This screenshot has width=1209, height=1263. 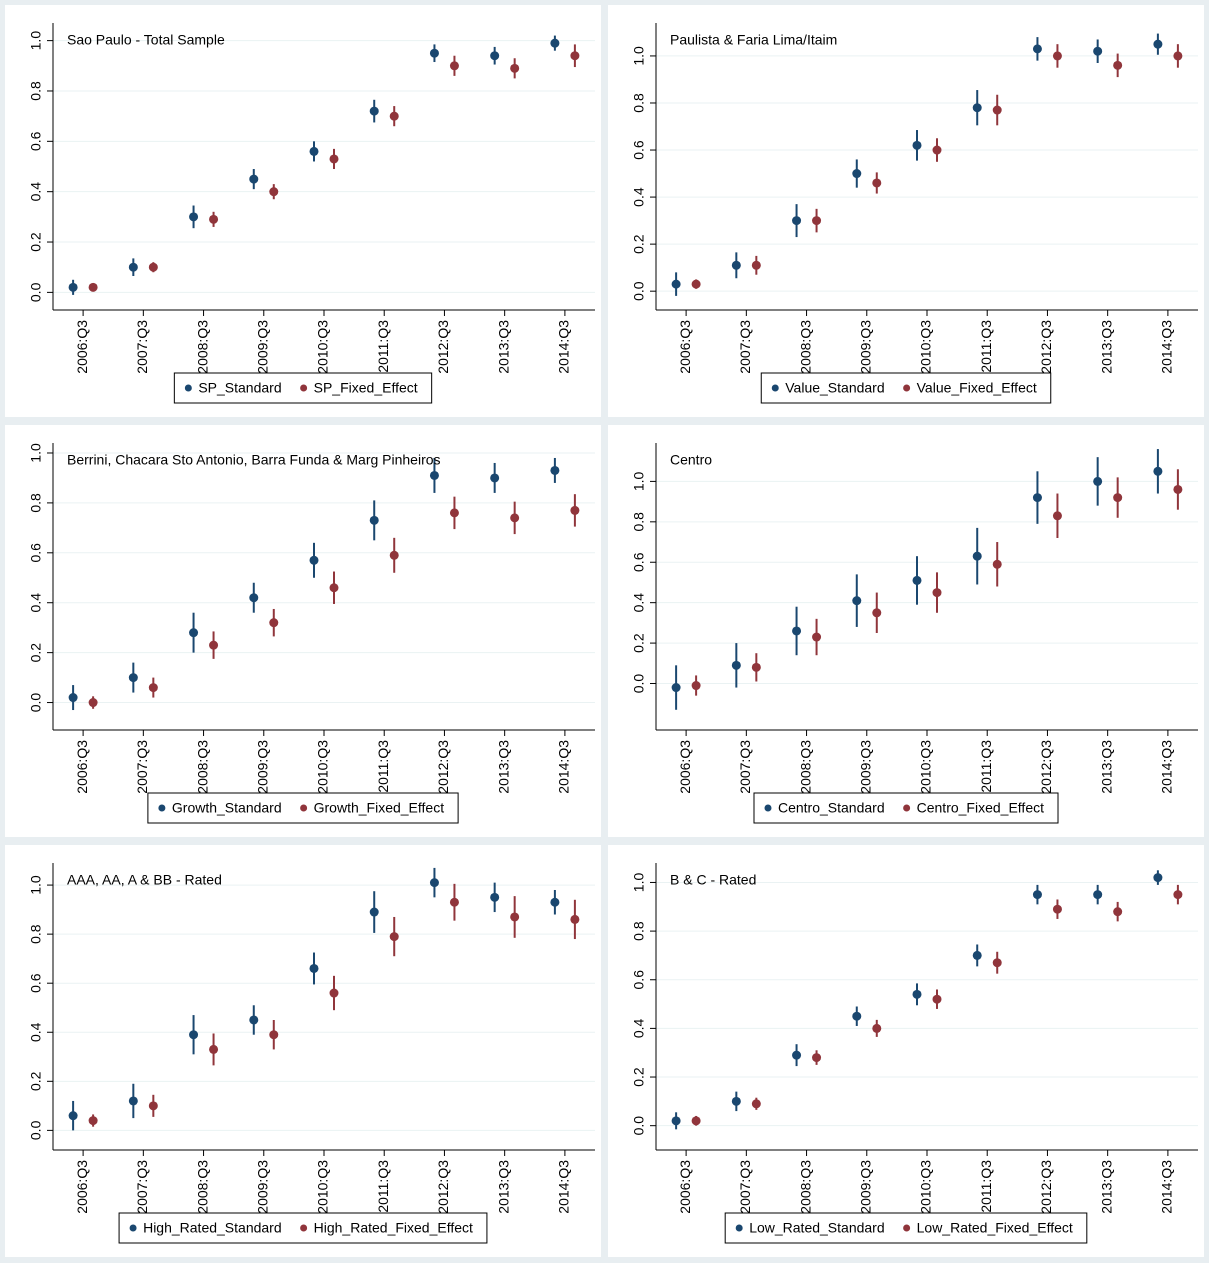 What do you see at coordinates (212, 1228) in the screenshot?
I see `legend-label: High_Rated_Standard` at bounding box center [212, 1228].